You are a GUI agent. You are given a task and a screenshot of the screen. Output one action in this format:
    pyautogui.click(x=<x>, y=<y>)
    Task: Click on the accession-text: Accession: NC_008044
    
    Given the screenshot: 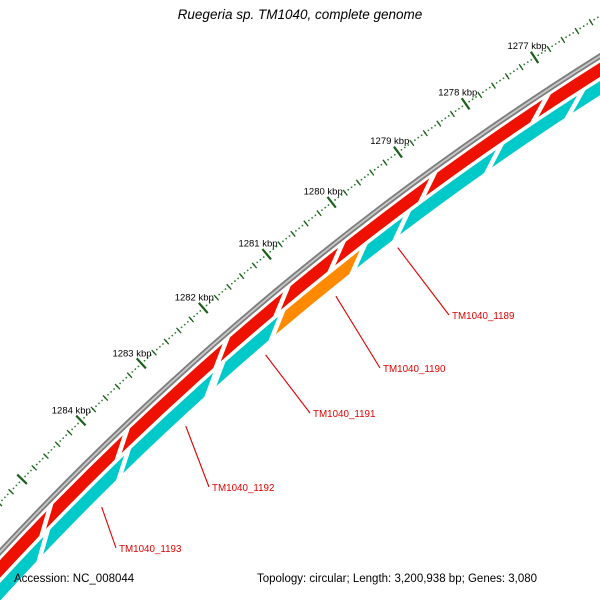 What is the action you would take?
    pyautogui.click(x=74, y=579)
    